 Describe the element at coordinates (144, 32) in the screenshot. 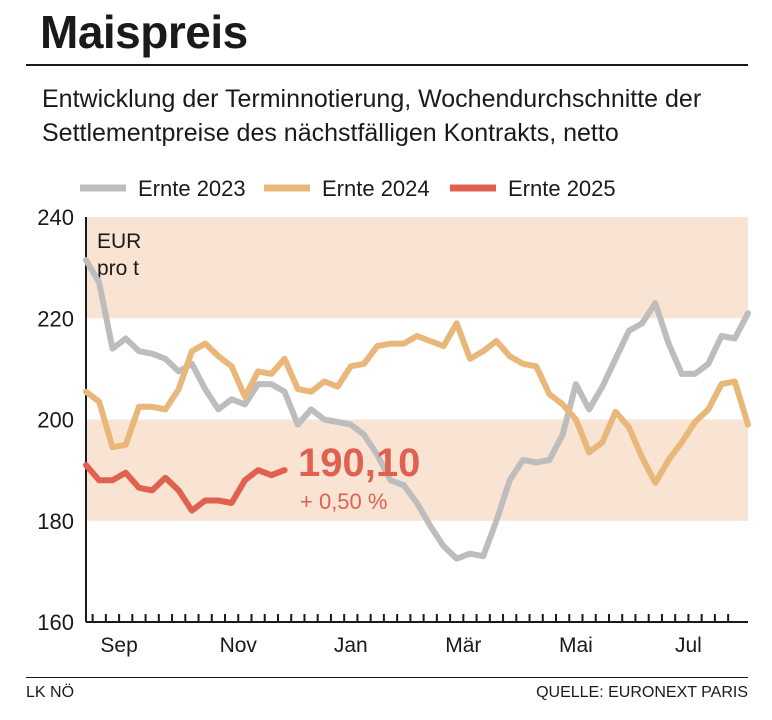

I see `page-title: Maispreis` at that location.